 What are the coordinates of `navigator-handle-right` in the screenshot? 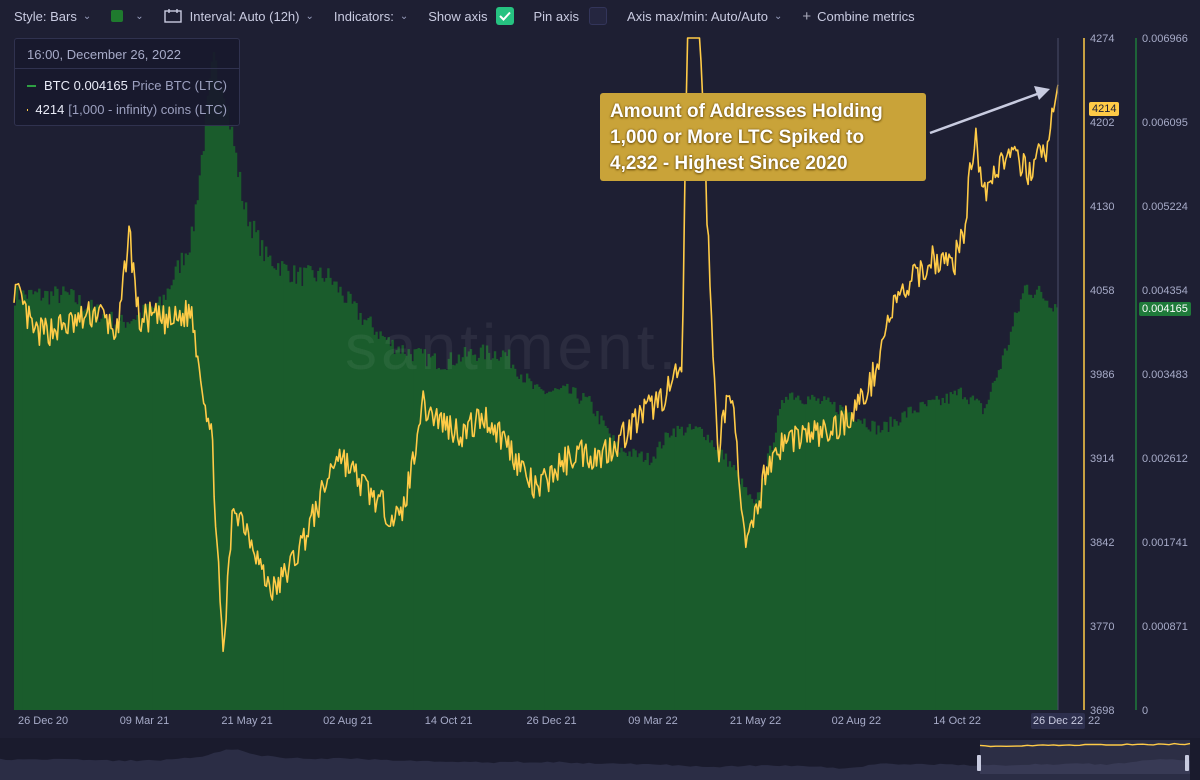 It's located at (1187, 763).